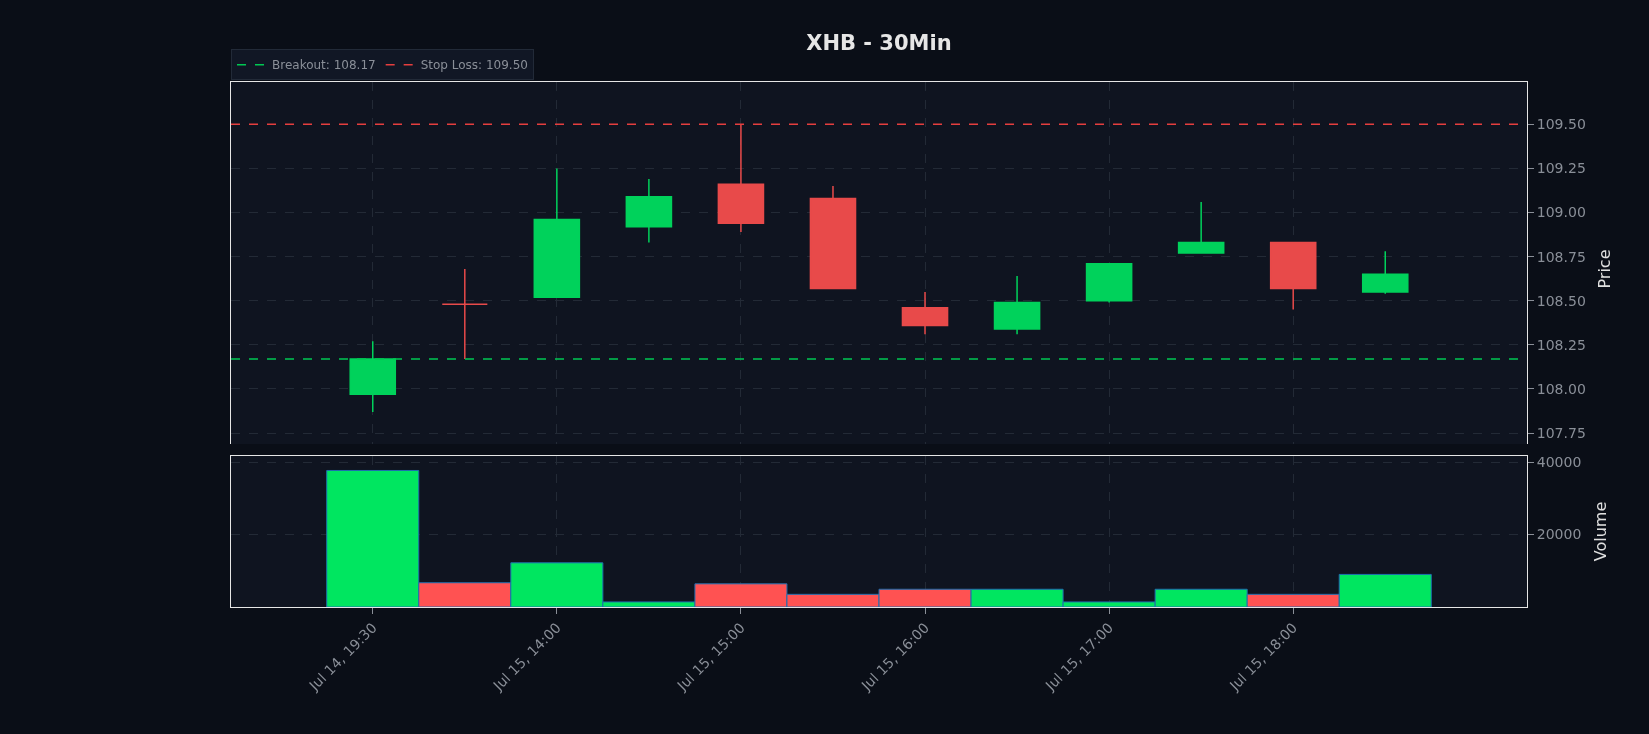 The width and height of the screenshot is (1649, 734). Describe the element at coordinates (1559, 534) in the screenshot. I see `y-tick-label: 20000` at that location.